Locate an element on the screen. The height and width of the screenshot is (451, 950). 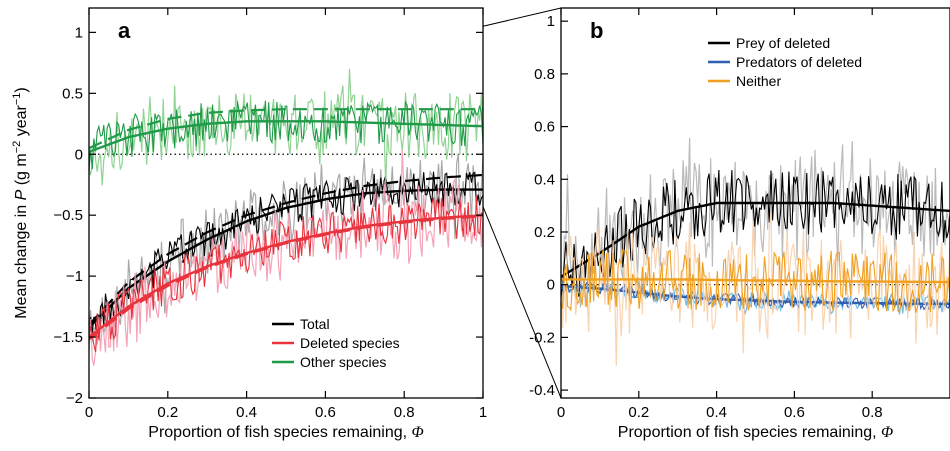
legend-label: Neither is located at coordinates (758, 81).